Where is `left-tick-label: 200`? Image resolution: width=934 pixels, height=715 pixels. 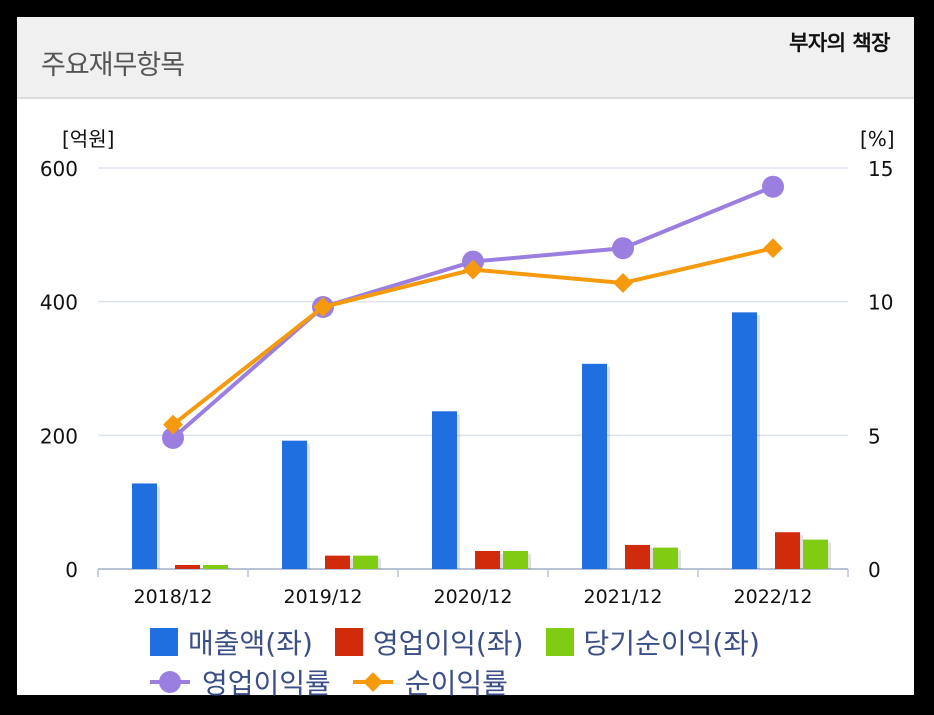
left-tick-label: 200 is located at coordinates (59, 436).